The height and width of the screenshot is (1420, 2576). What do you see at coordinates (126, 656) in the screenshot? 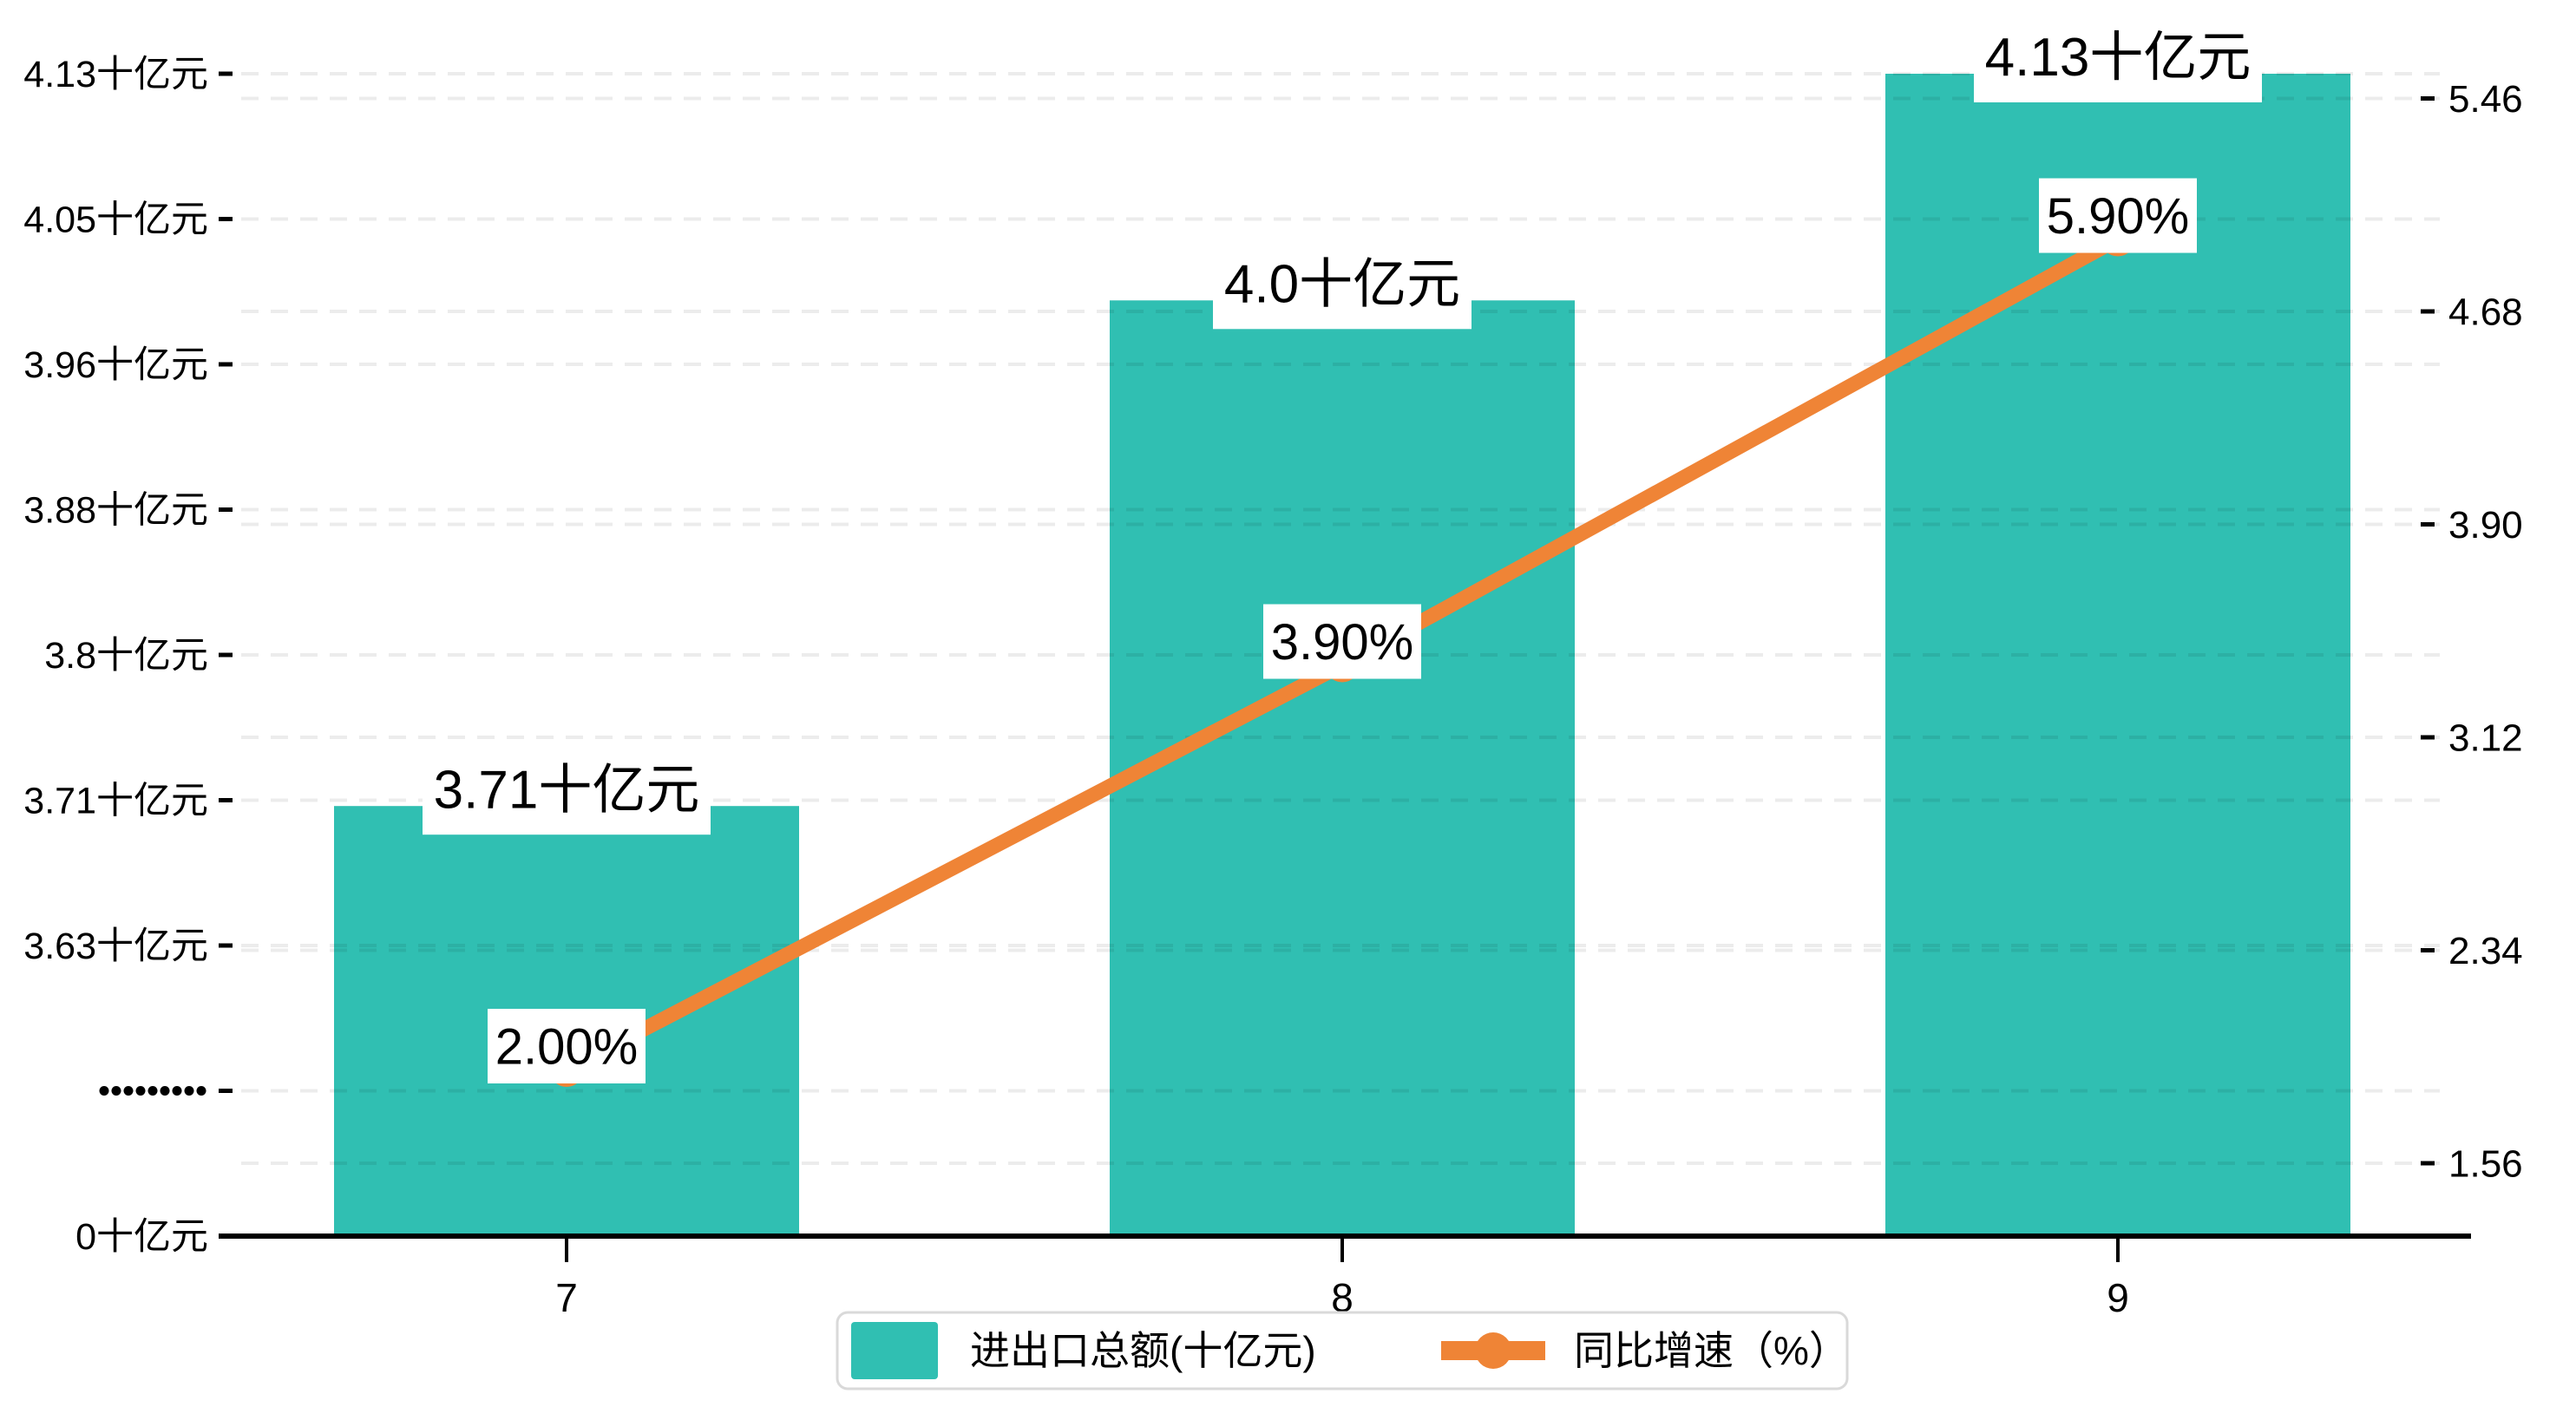
I see `left-axis-label: 3.8十亿元` at bounding box center [126, 656].